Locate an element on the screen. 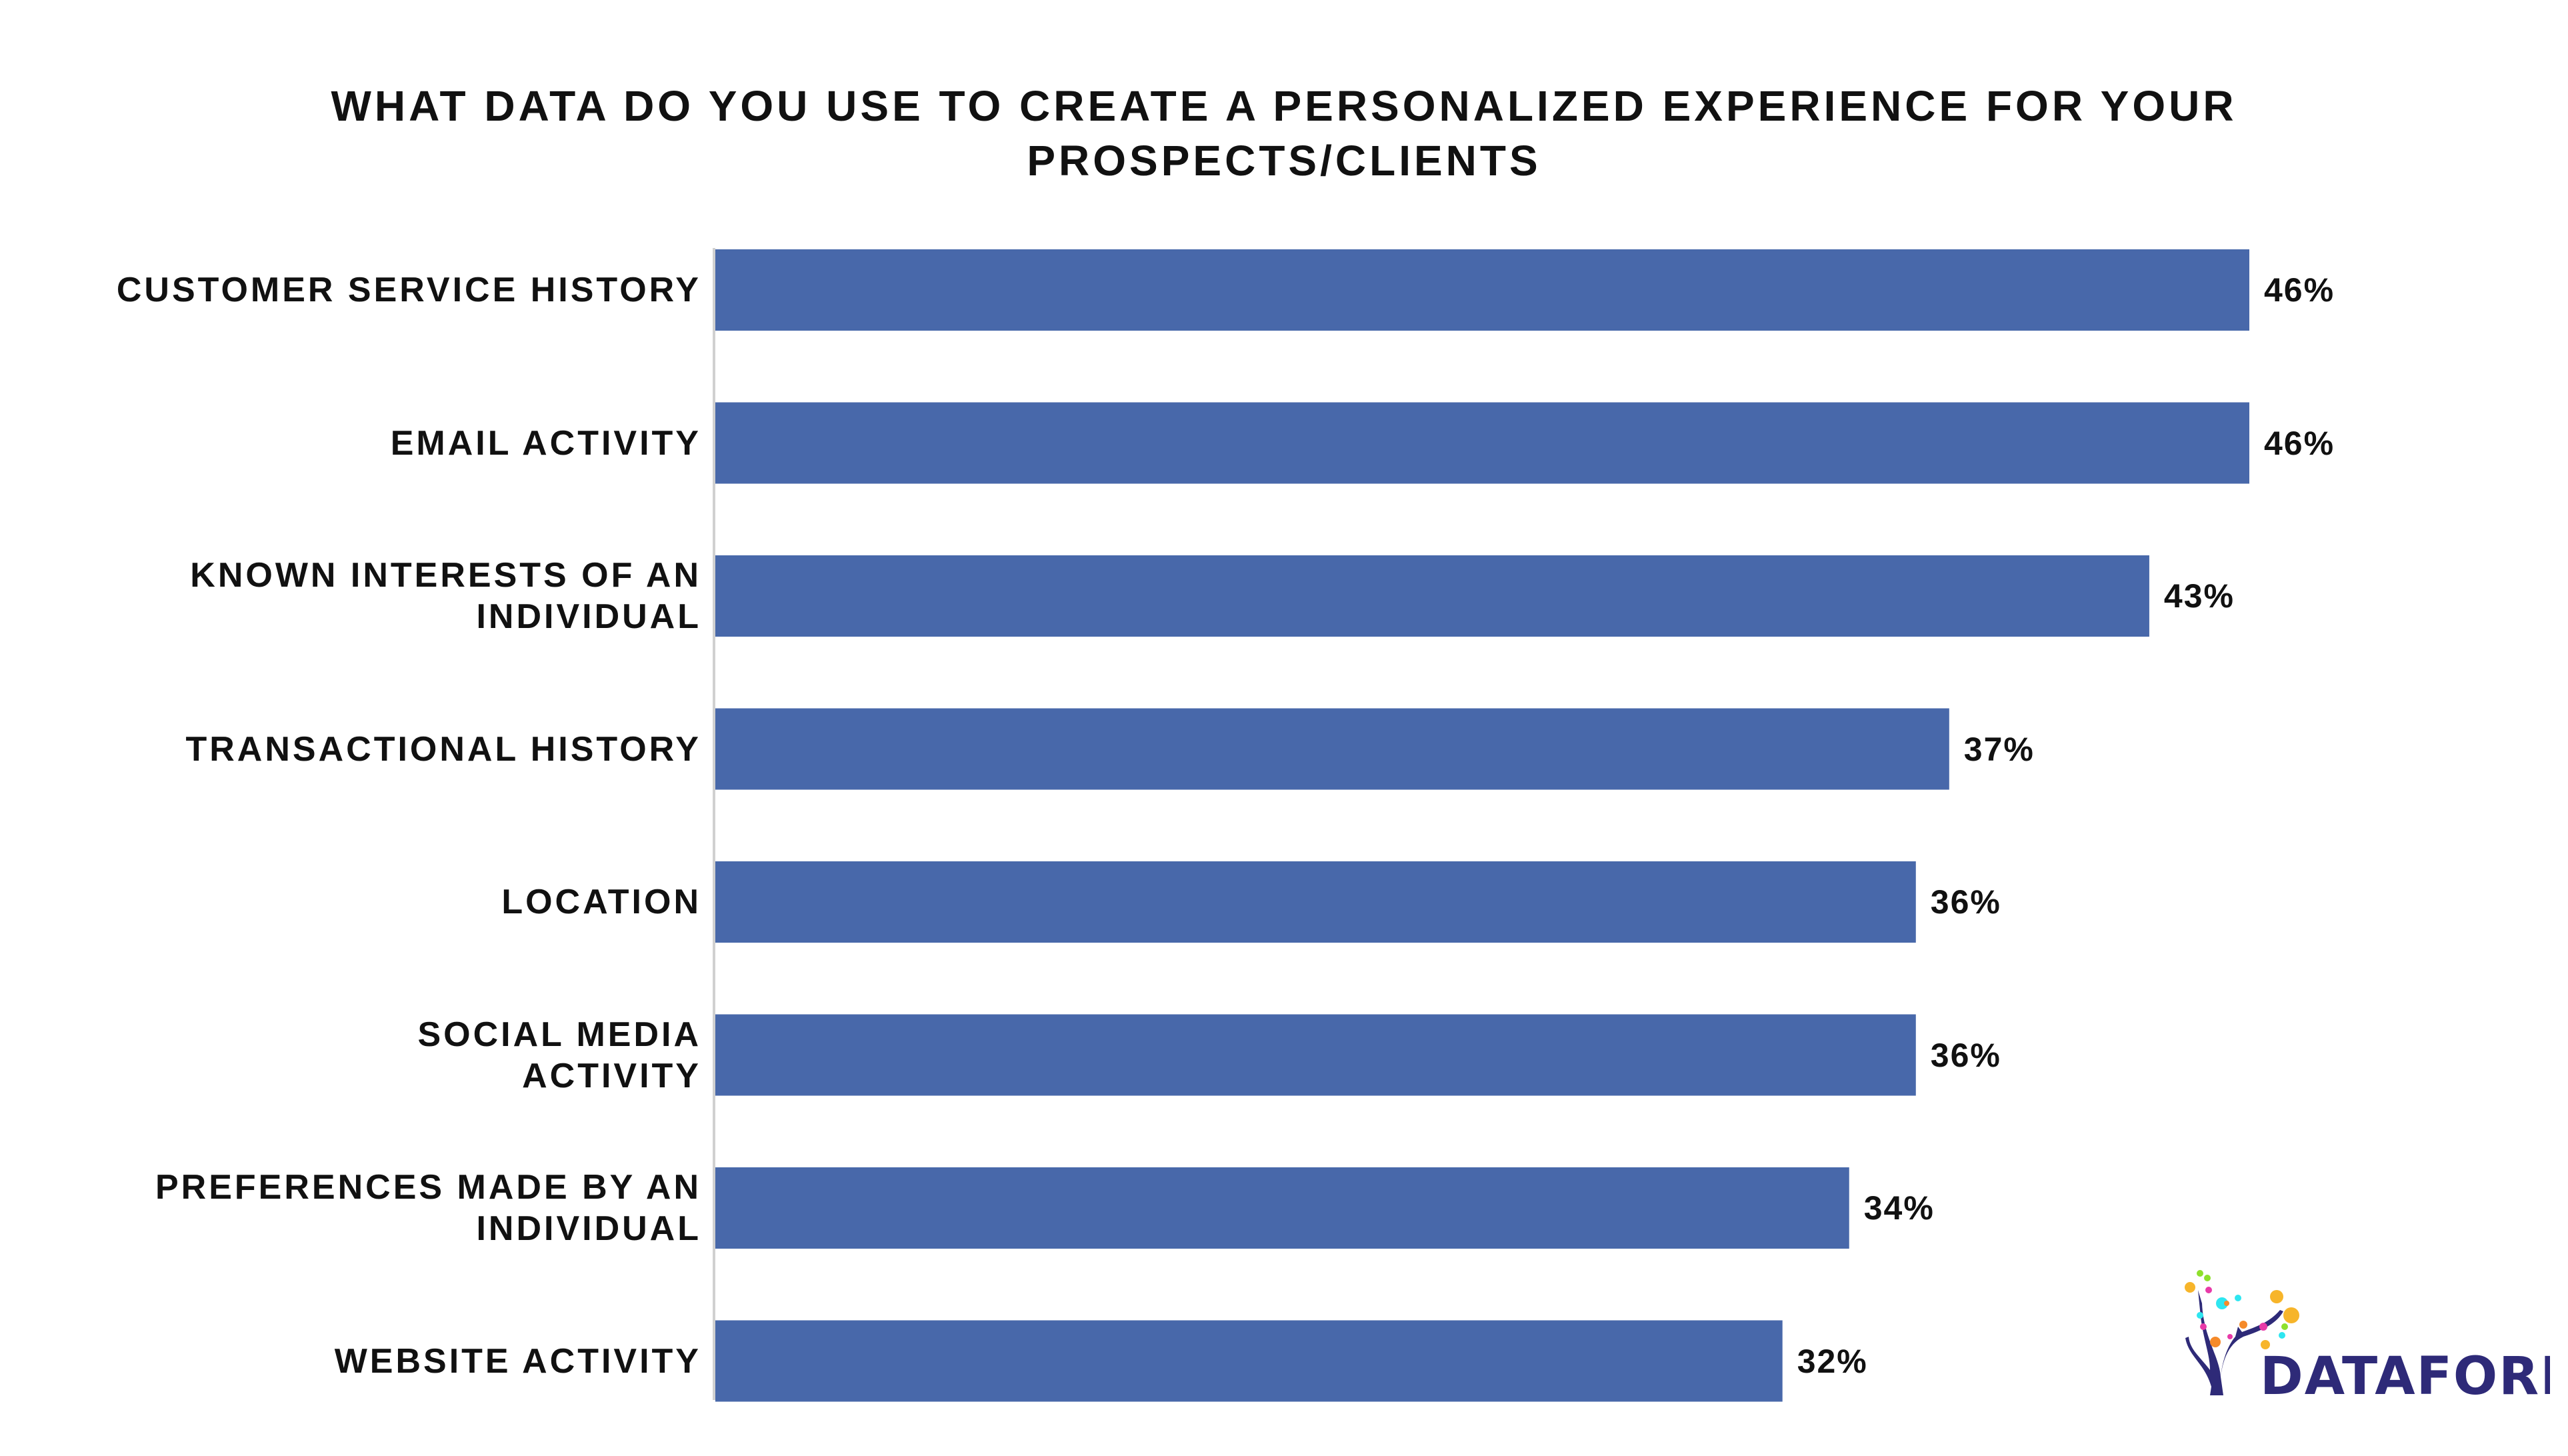 The height and width of the screenshot is (1456, 2568). category-label-line: TRANSACTIONAL HISTORY is located at coordinates (443, 749).